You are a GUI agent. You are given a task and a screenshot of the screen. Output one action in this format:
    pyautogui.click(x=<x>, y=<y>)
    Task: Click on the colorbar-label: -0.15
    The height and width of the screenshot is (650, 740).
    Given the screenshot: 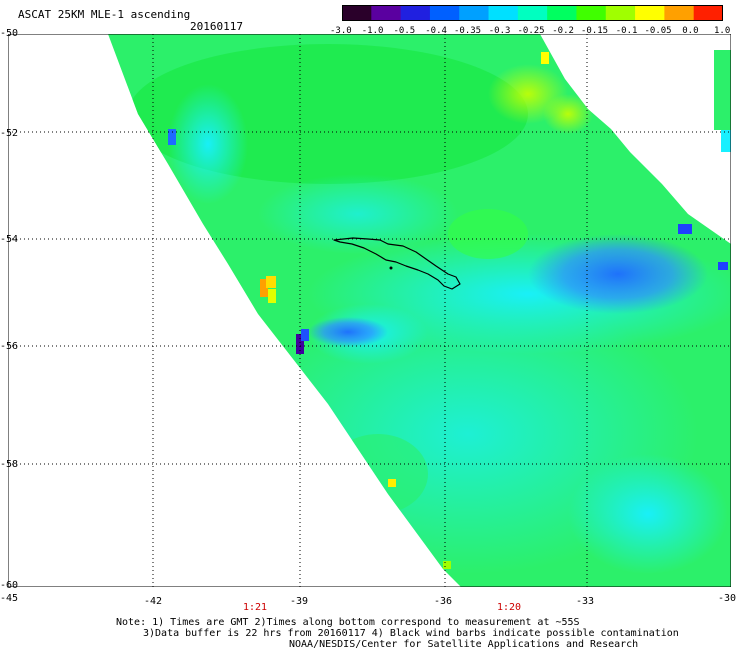 What is the action you would take?
    pyautogui.click(x=595, y=31)
    